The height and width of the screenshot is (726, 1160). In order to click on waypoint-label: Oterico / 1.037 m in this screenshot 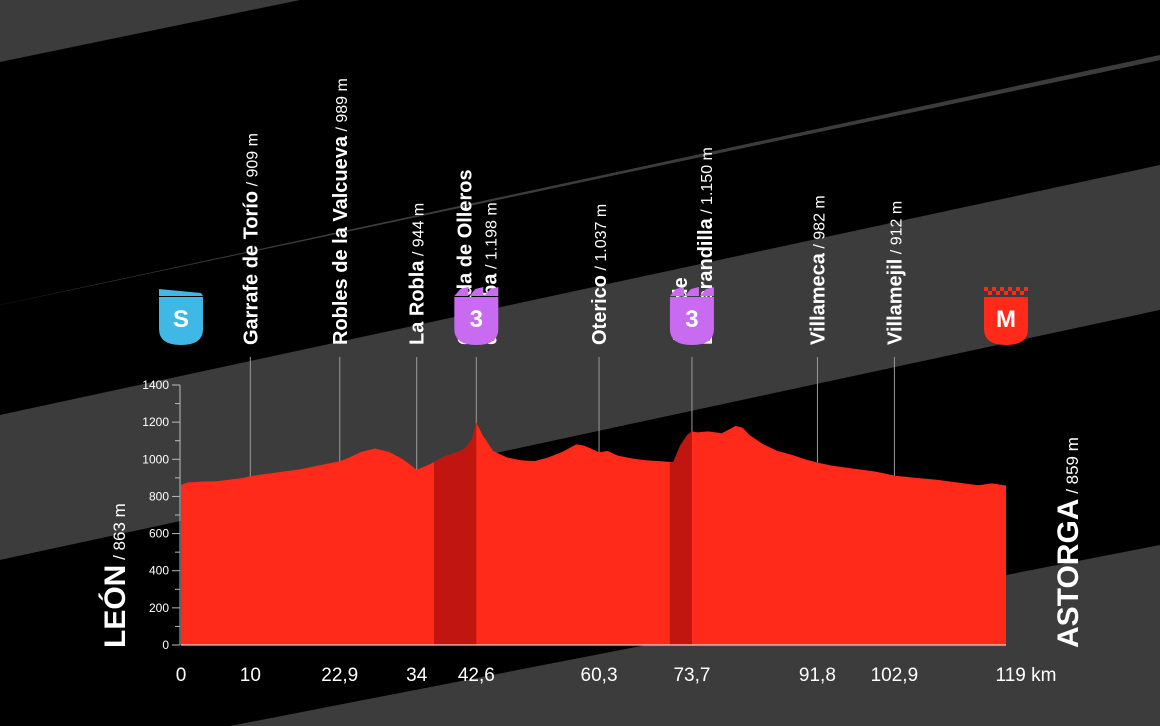, I will do `click(600, 274)`.